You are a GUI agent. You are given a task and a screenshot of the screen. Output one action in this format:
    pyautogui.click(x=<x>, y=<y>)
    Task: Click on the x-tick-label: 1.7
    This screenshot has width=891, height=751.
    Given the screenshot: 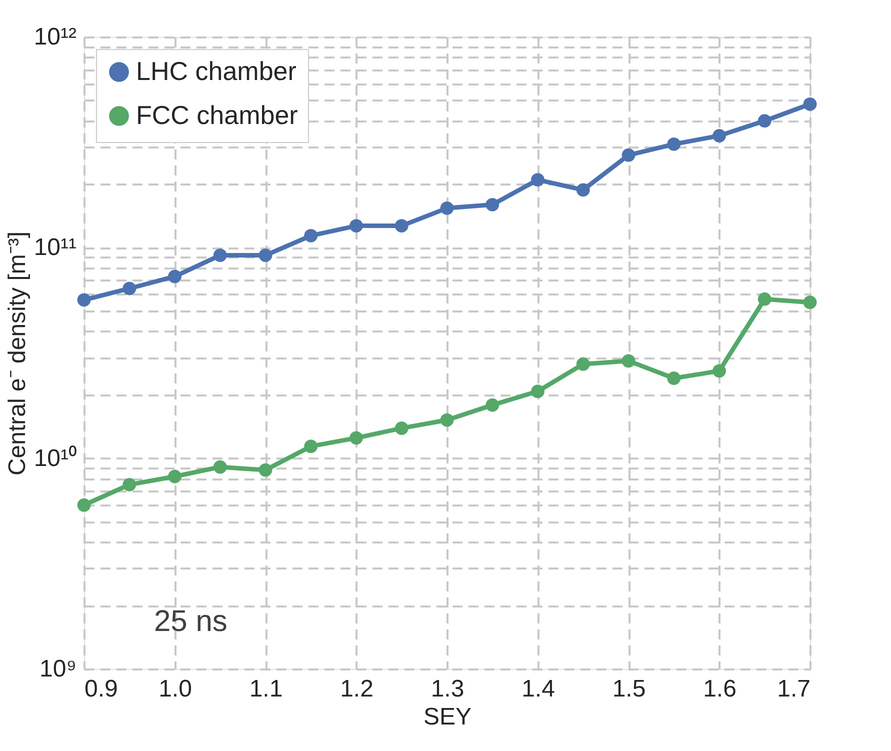 What is the action you would take?
    pyautogui.click(x=793, y=689)
    